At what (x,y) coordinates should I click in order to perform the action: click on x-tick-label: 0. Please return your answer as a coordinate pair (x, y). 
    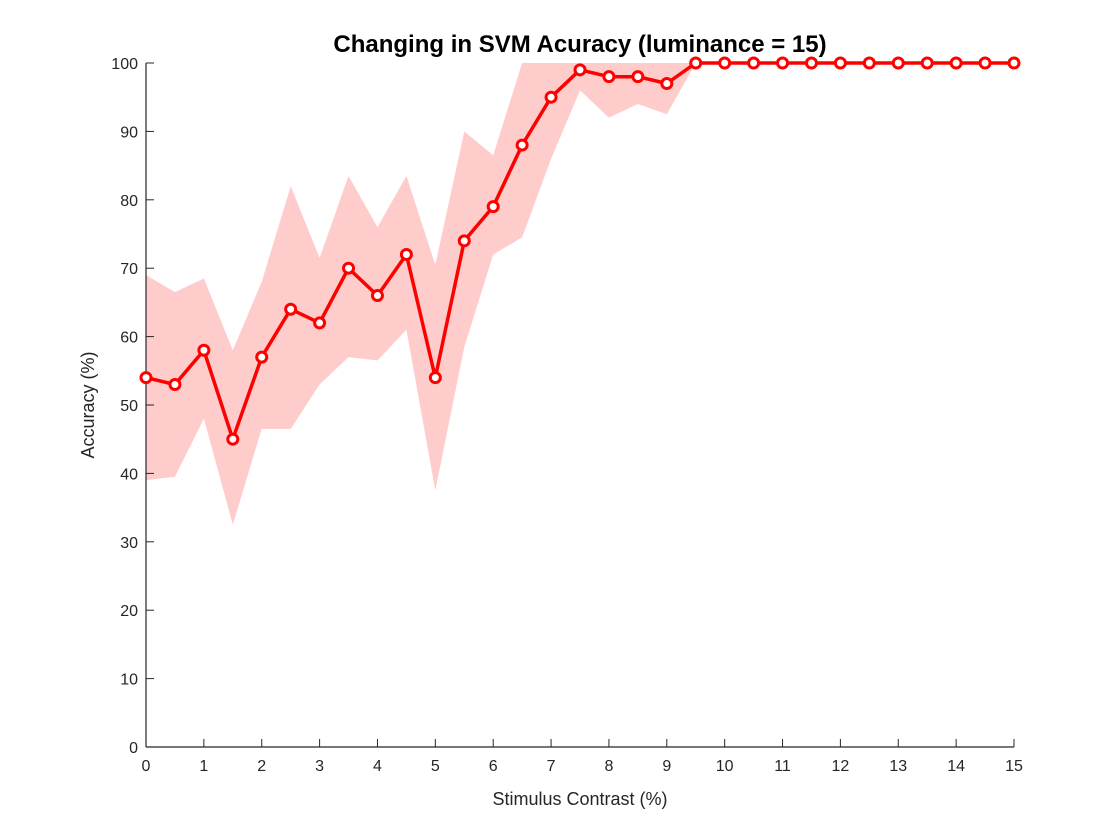
    Looking at the image, I should click on (146, 766).